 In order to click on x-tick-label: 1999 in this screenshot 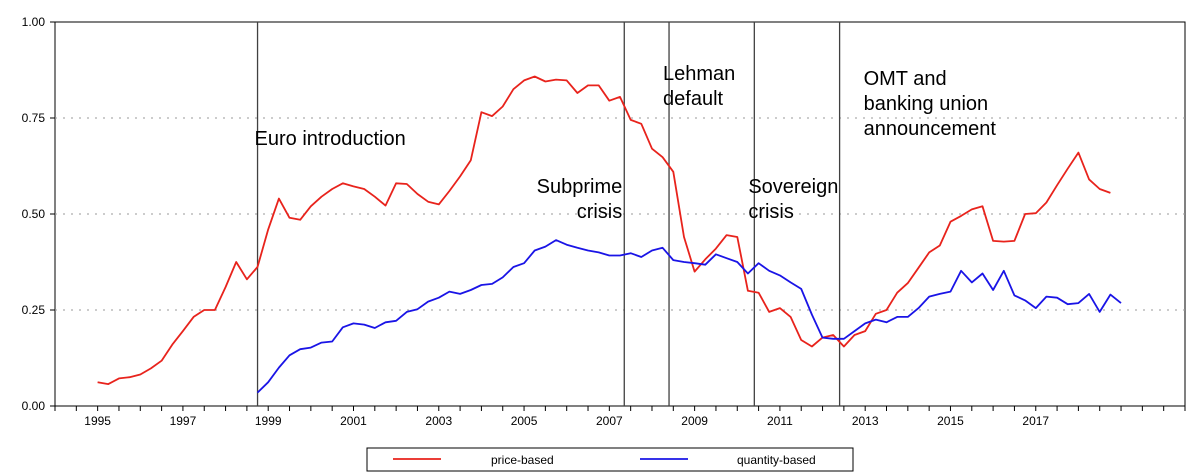, I will do `click(268, 421)`.